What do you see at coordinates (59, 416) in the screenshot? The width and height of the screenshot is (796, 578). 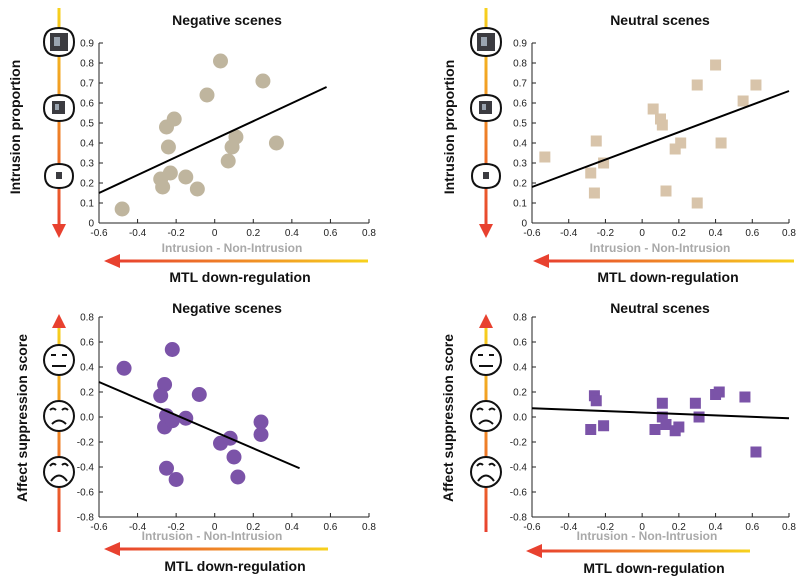 I see `sad-face-icon` at bounding box center [59, 416].